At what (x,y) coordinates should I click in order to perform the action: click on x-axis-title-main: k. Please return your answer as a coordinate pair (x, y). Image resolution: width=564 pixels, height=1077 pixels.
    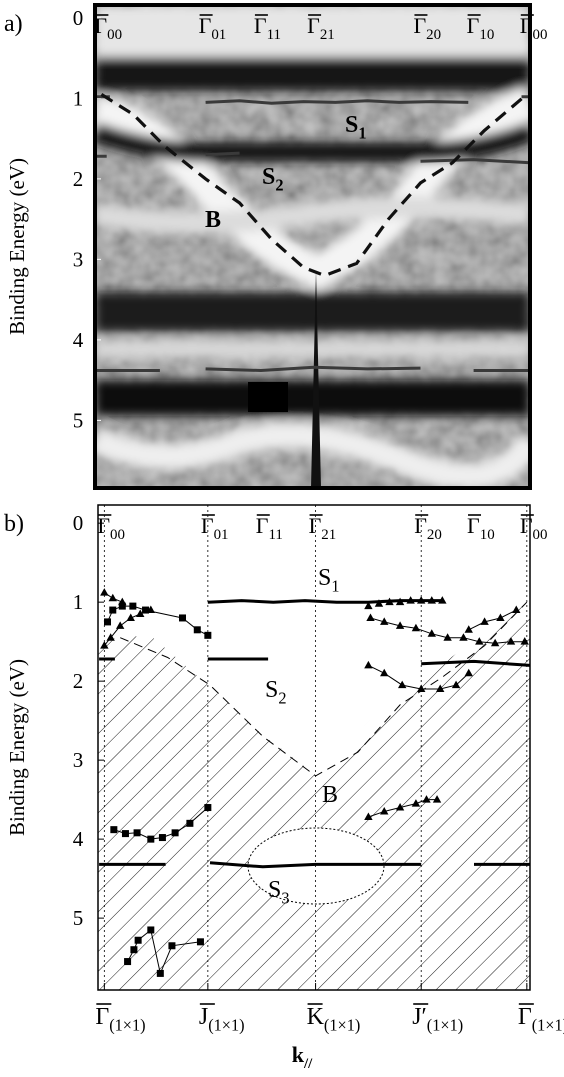
    Looking at the image, I should click on (298, 1054).